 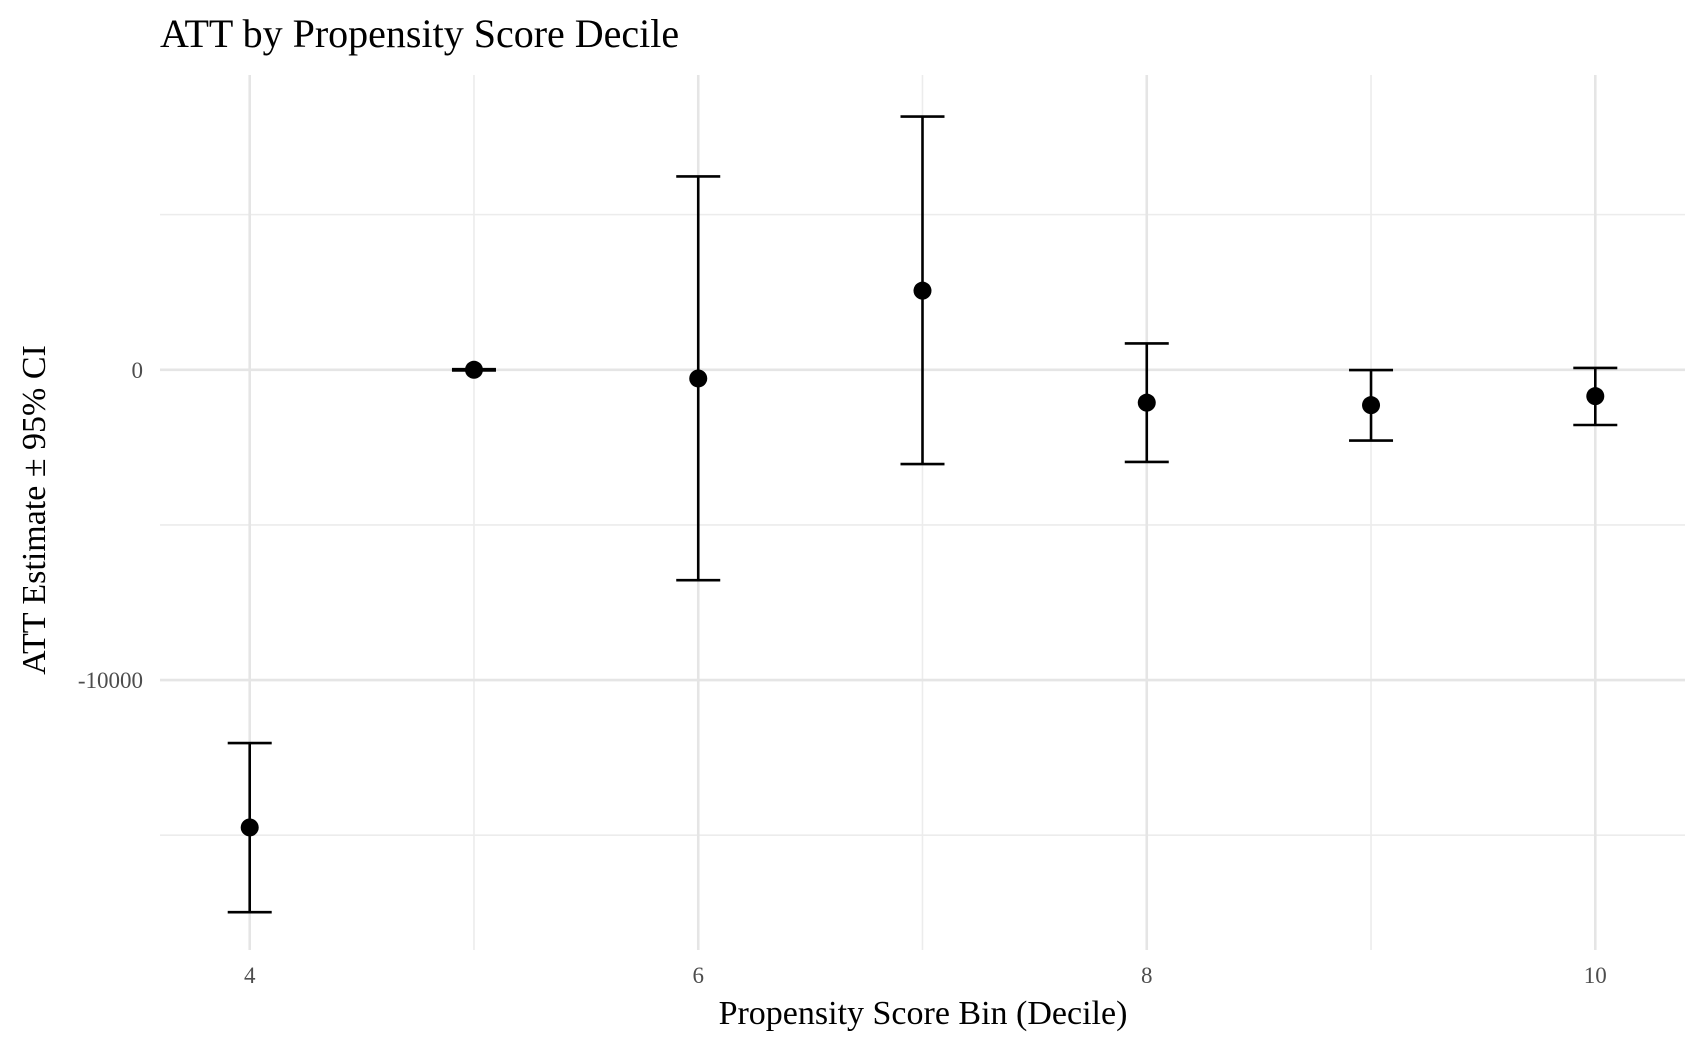 I want to click on chart-title: ATT by Propensity Score Decile, so click(x=419, y=33).